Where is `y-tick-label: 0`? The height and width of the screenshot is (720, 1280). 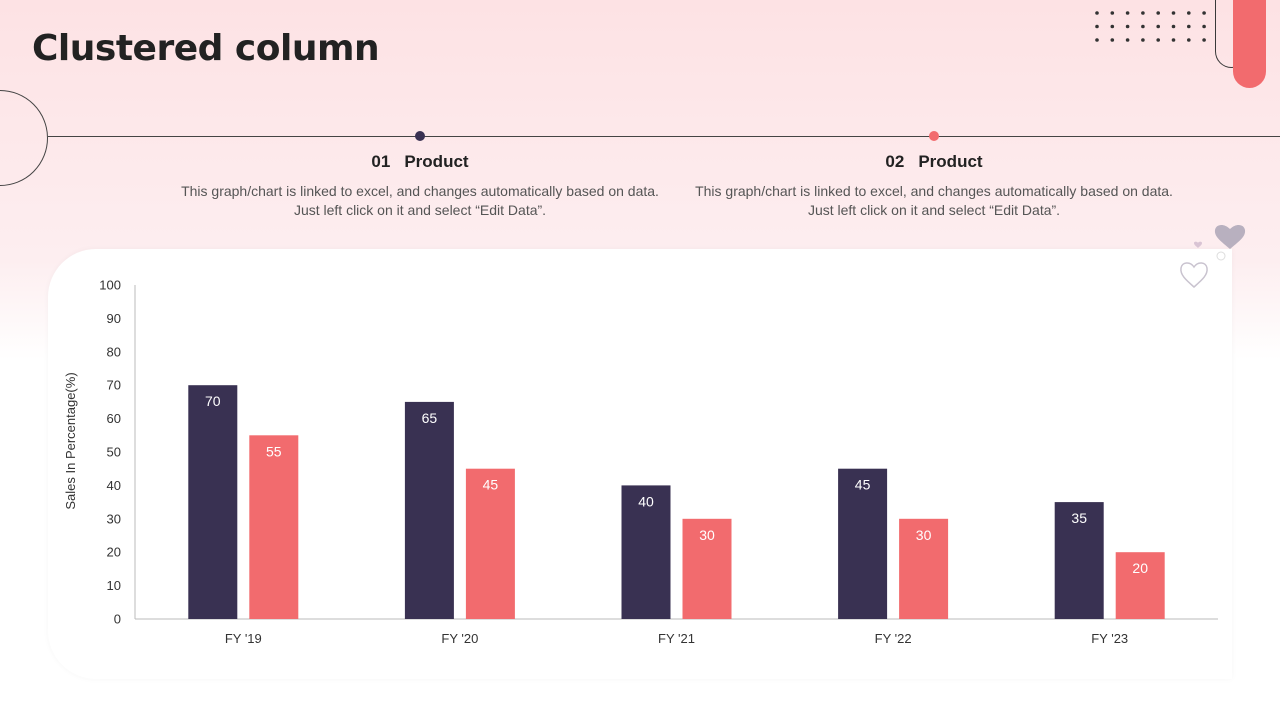
y-tick-label: 0 is located at coordinates (117, 619).